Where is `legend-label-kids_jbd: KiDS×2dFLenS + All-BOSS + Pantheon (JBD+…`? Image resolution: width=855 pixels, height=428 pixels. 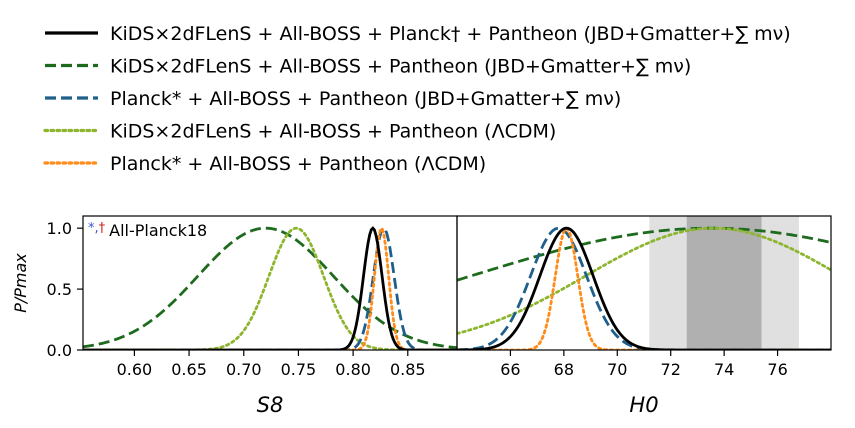
legend-label-kids_jbd: KiDS×2dFLenS + All-BOSS + Pantheon (JBD+… is located at coordinates (400, 67).